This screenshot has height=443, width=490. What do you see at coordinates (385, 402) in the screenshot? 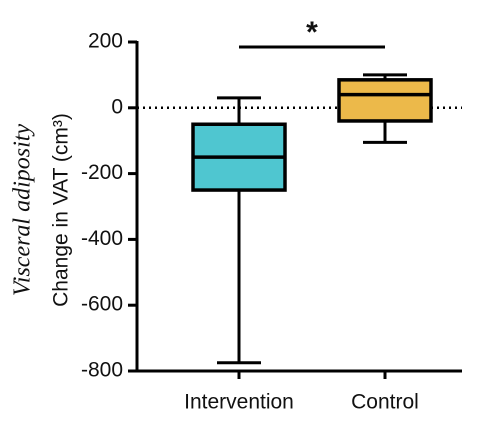
I see `x-tick-label: Control` at bounding box center [385, 402].